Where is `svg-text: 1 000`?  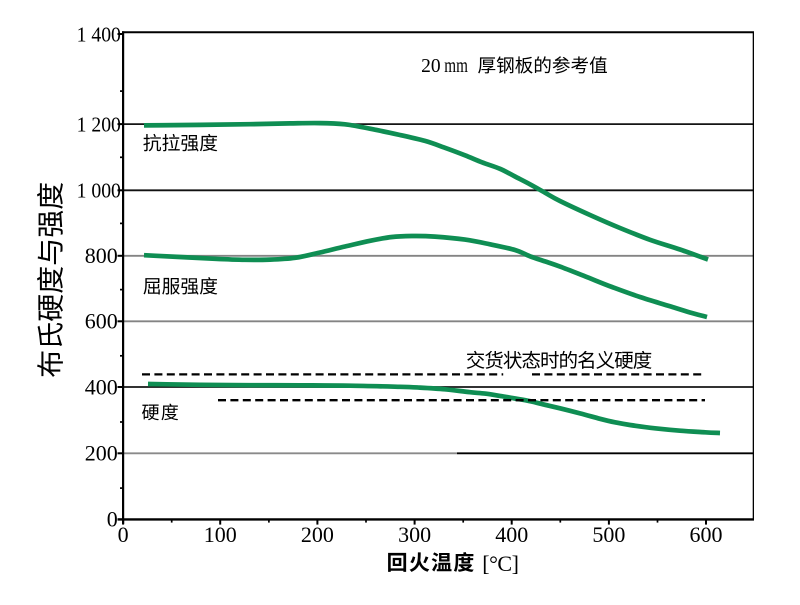 svg-text: 1 000 is located at coordinates (99, 191).